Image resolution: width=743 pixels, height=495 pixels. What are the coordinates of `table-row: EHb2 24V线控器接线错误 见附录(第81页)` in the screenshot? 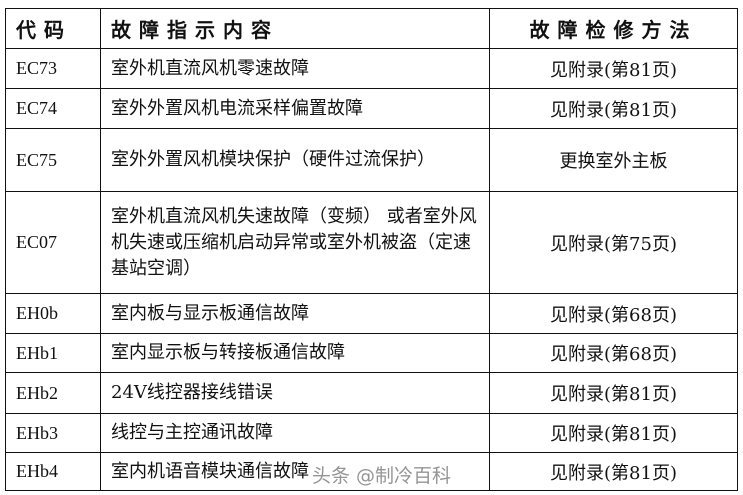 It's located at (371, 393).